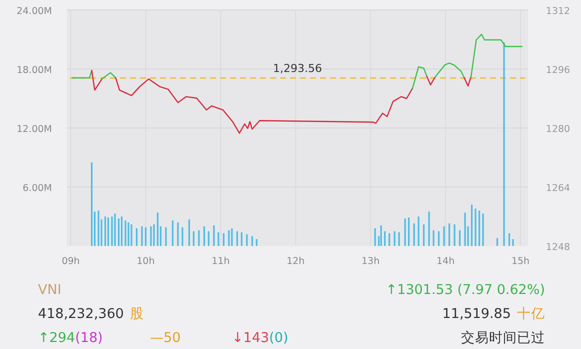  Describe the element at coordinates (71, 261) in the screenshot. I see `x-tick-label: 09h` at that location.